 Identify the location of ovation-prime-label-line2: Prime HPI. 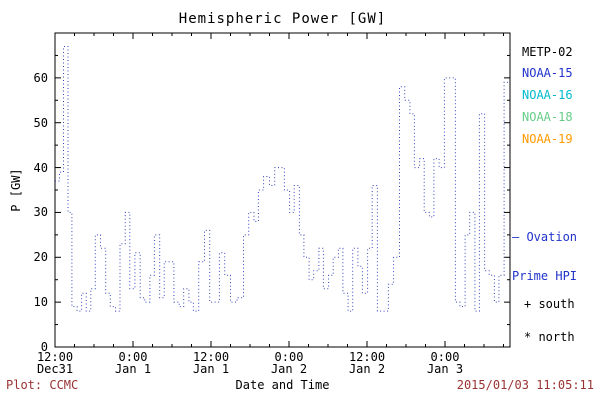
(545, 276).